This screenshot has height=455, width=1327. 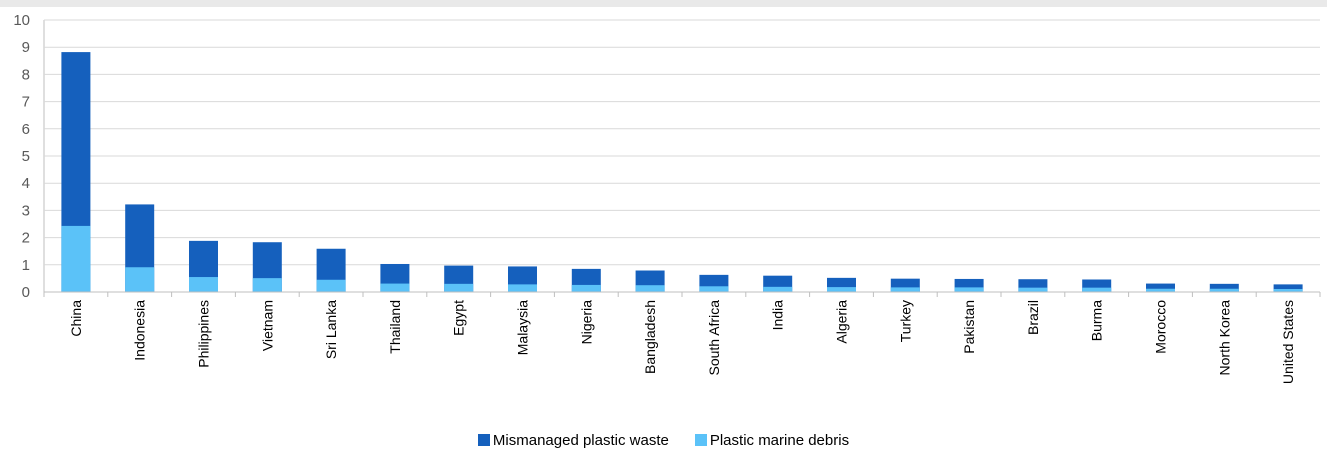 I want to click on legend-swatch-marine-debris, so click(x=700, y=440).